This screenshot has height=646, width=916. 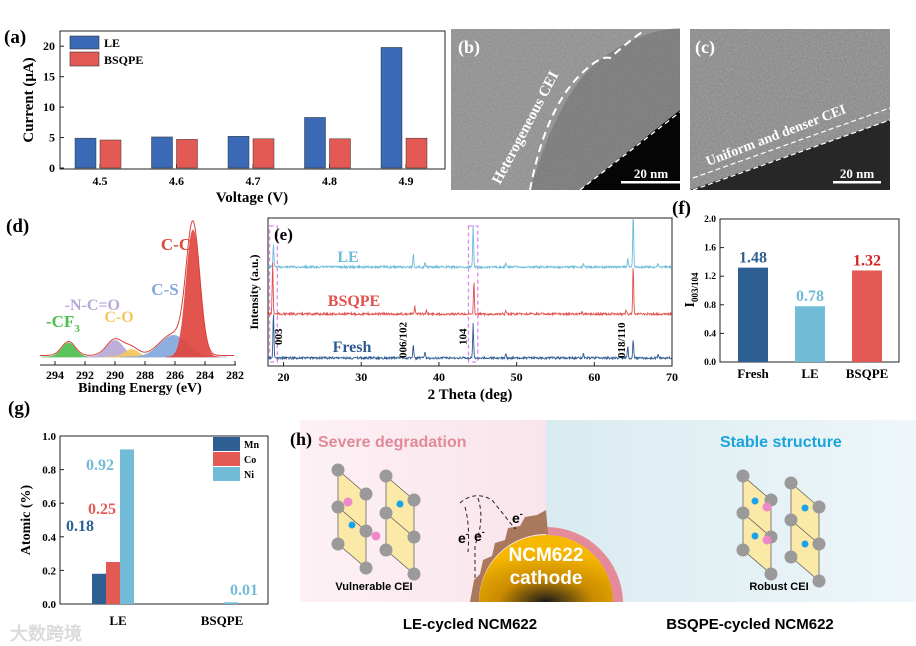 What do you see at coordinates (85, 375) in the screenshot?
I see `x-tick-label-d: 292` at bounding box center [85, 375].